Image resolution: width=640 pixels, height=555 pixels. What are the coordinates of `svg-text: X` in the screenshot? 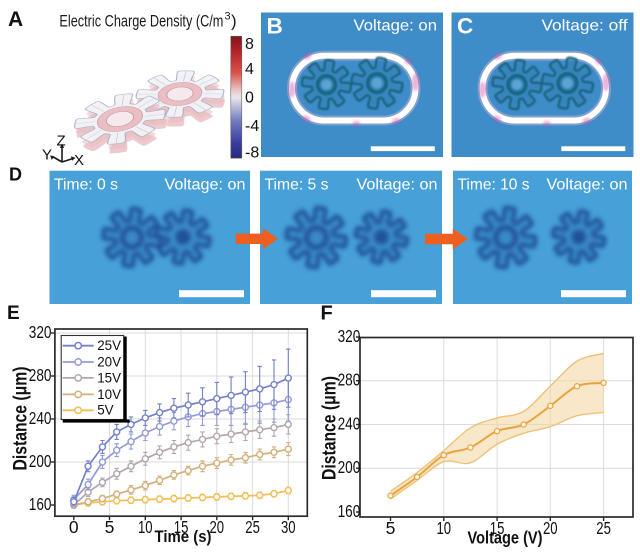 It's located at (79, 160).